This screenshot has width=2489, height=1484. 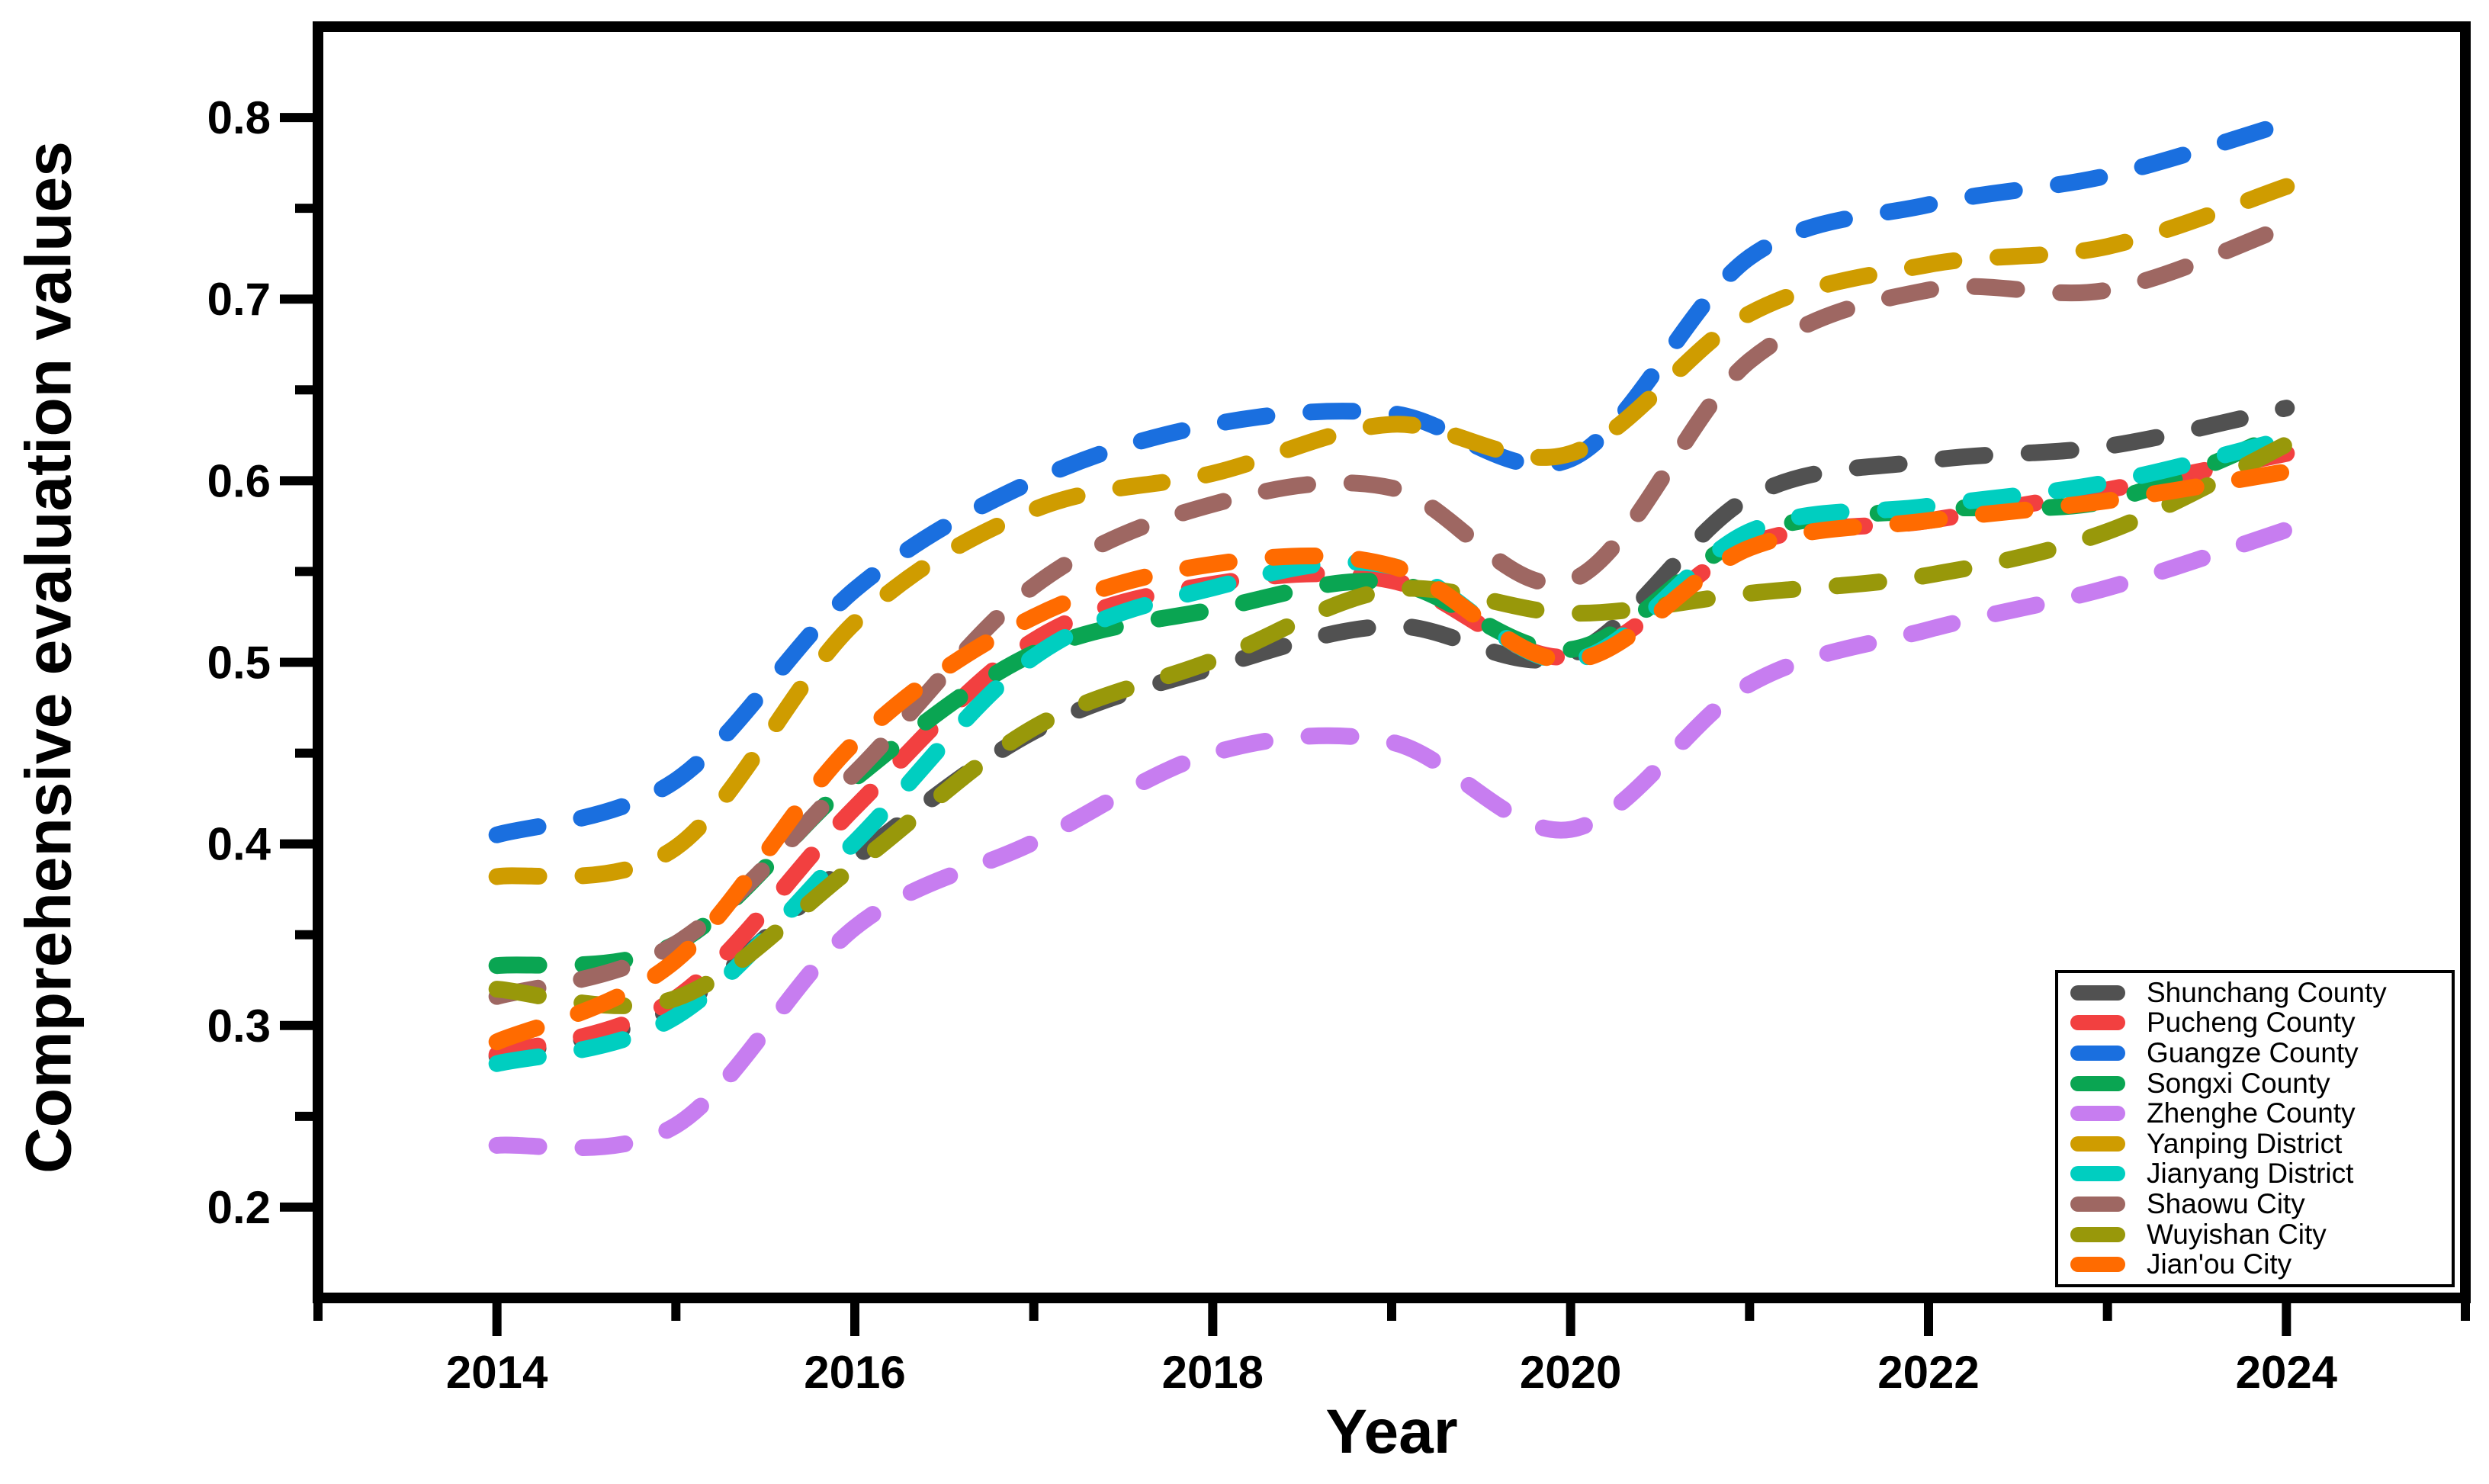 I want to click on legend-label: Shaowu City, so click(x=2226, y=1203).